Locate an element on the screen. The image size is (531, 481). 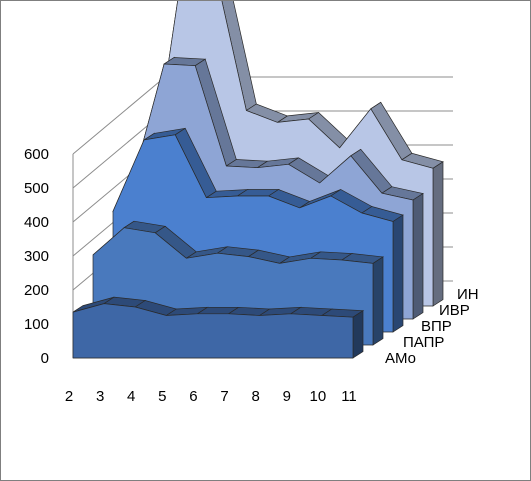
series-label-ивр: ИВР is located at coordinates (454, 310).